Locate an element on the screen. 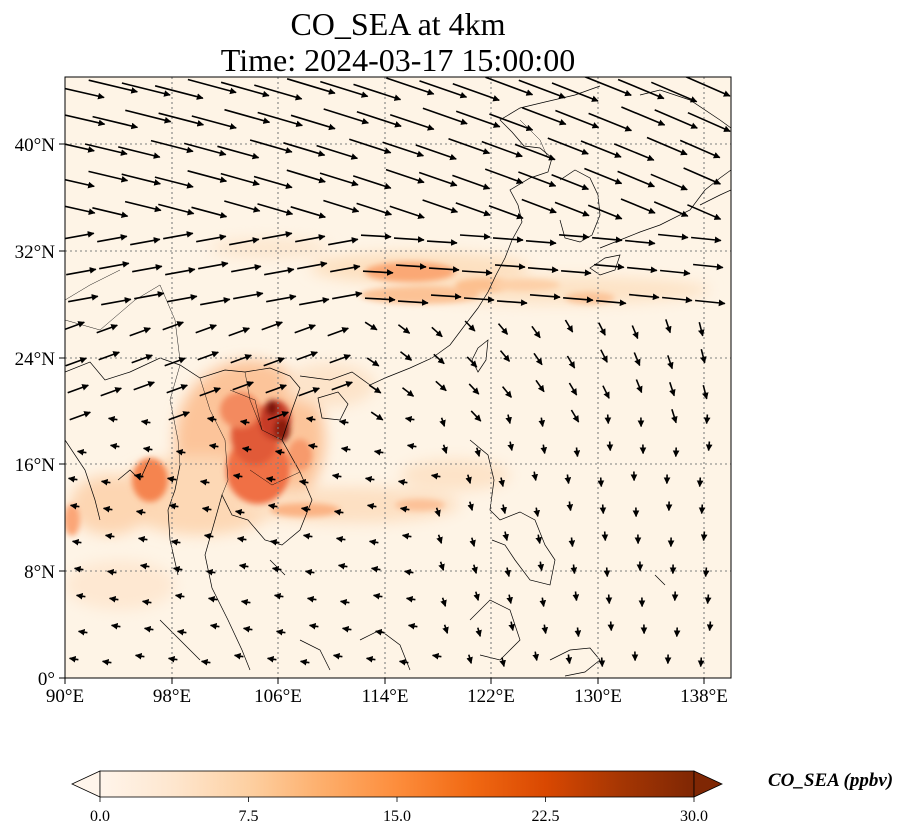 The image size is (916, 836). colorbar-tick-label: 15.0 is located at coordinates (397, 816).